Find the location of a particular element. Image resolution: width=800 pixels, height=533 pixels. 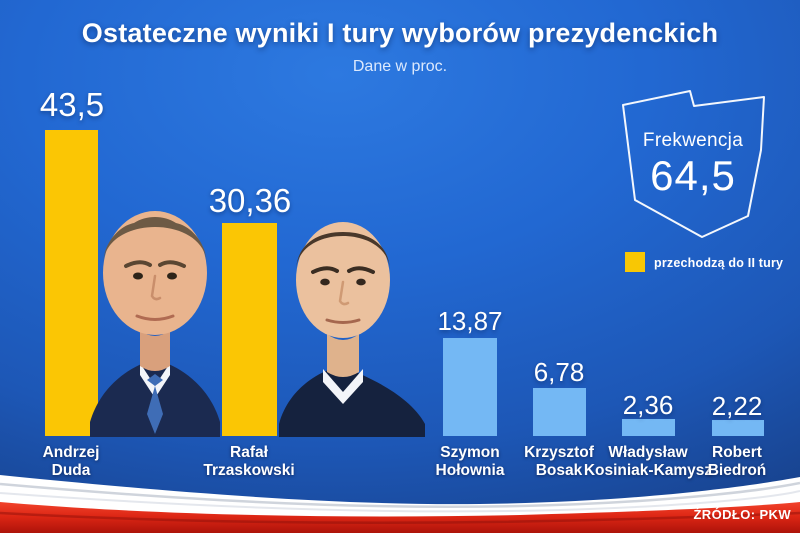

first-name: Władysław is located at coordinates (648, 452).